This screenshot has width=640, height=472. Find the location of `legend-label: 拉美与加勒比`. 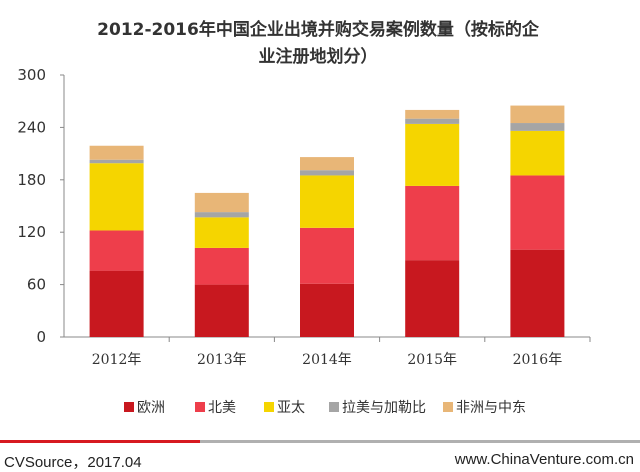

legend-label: 拉美与加勒比 is located at coordinates (384, 408).